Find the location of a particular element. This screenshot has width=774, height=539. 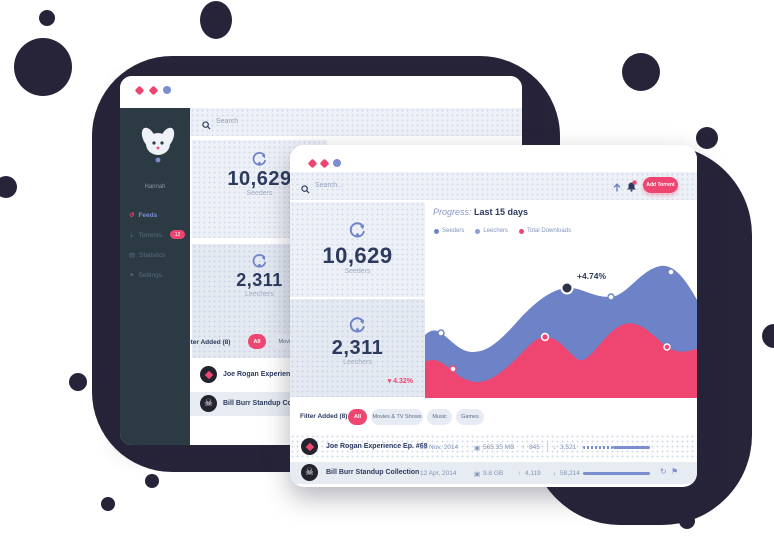

bell-icon is located at coordinates (631, 188).